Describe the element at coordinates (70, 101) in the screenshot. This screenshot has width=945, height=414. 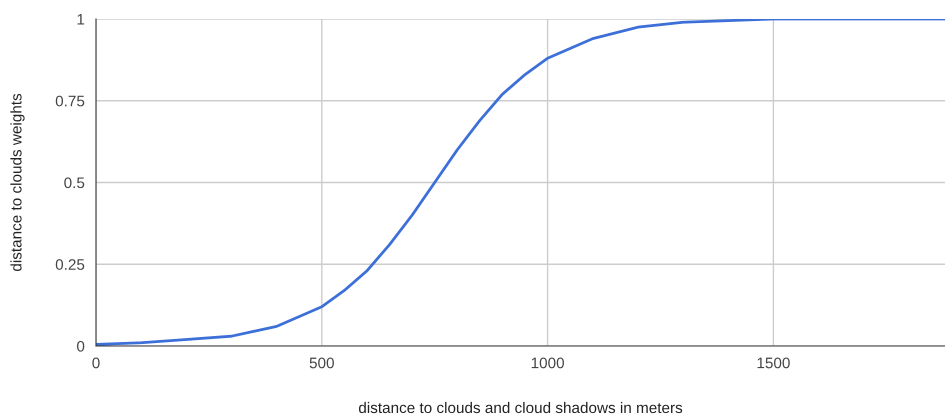
I see `y-tick-label: 0.75` at that location.